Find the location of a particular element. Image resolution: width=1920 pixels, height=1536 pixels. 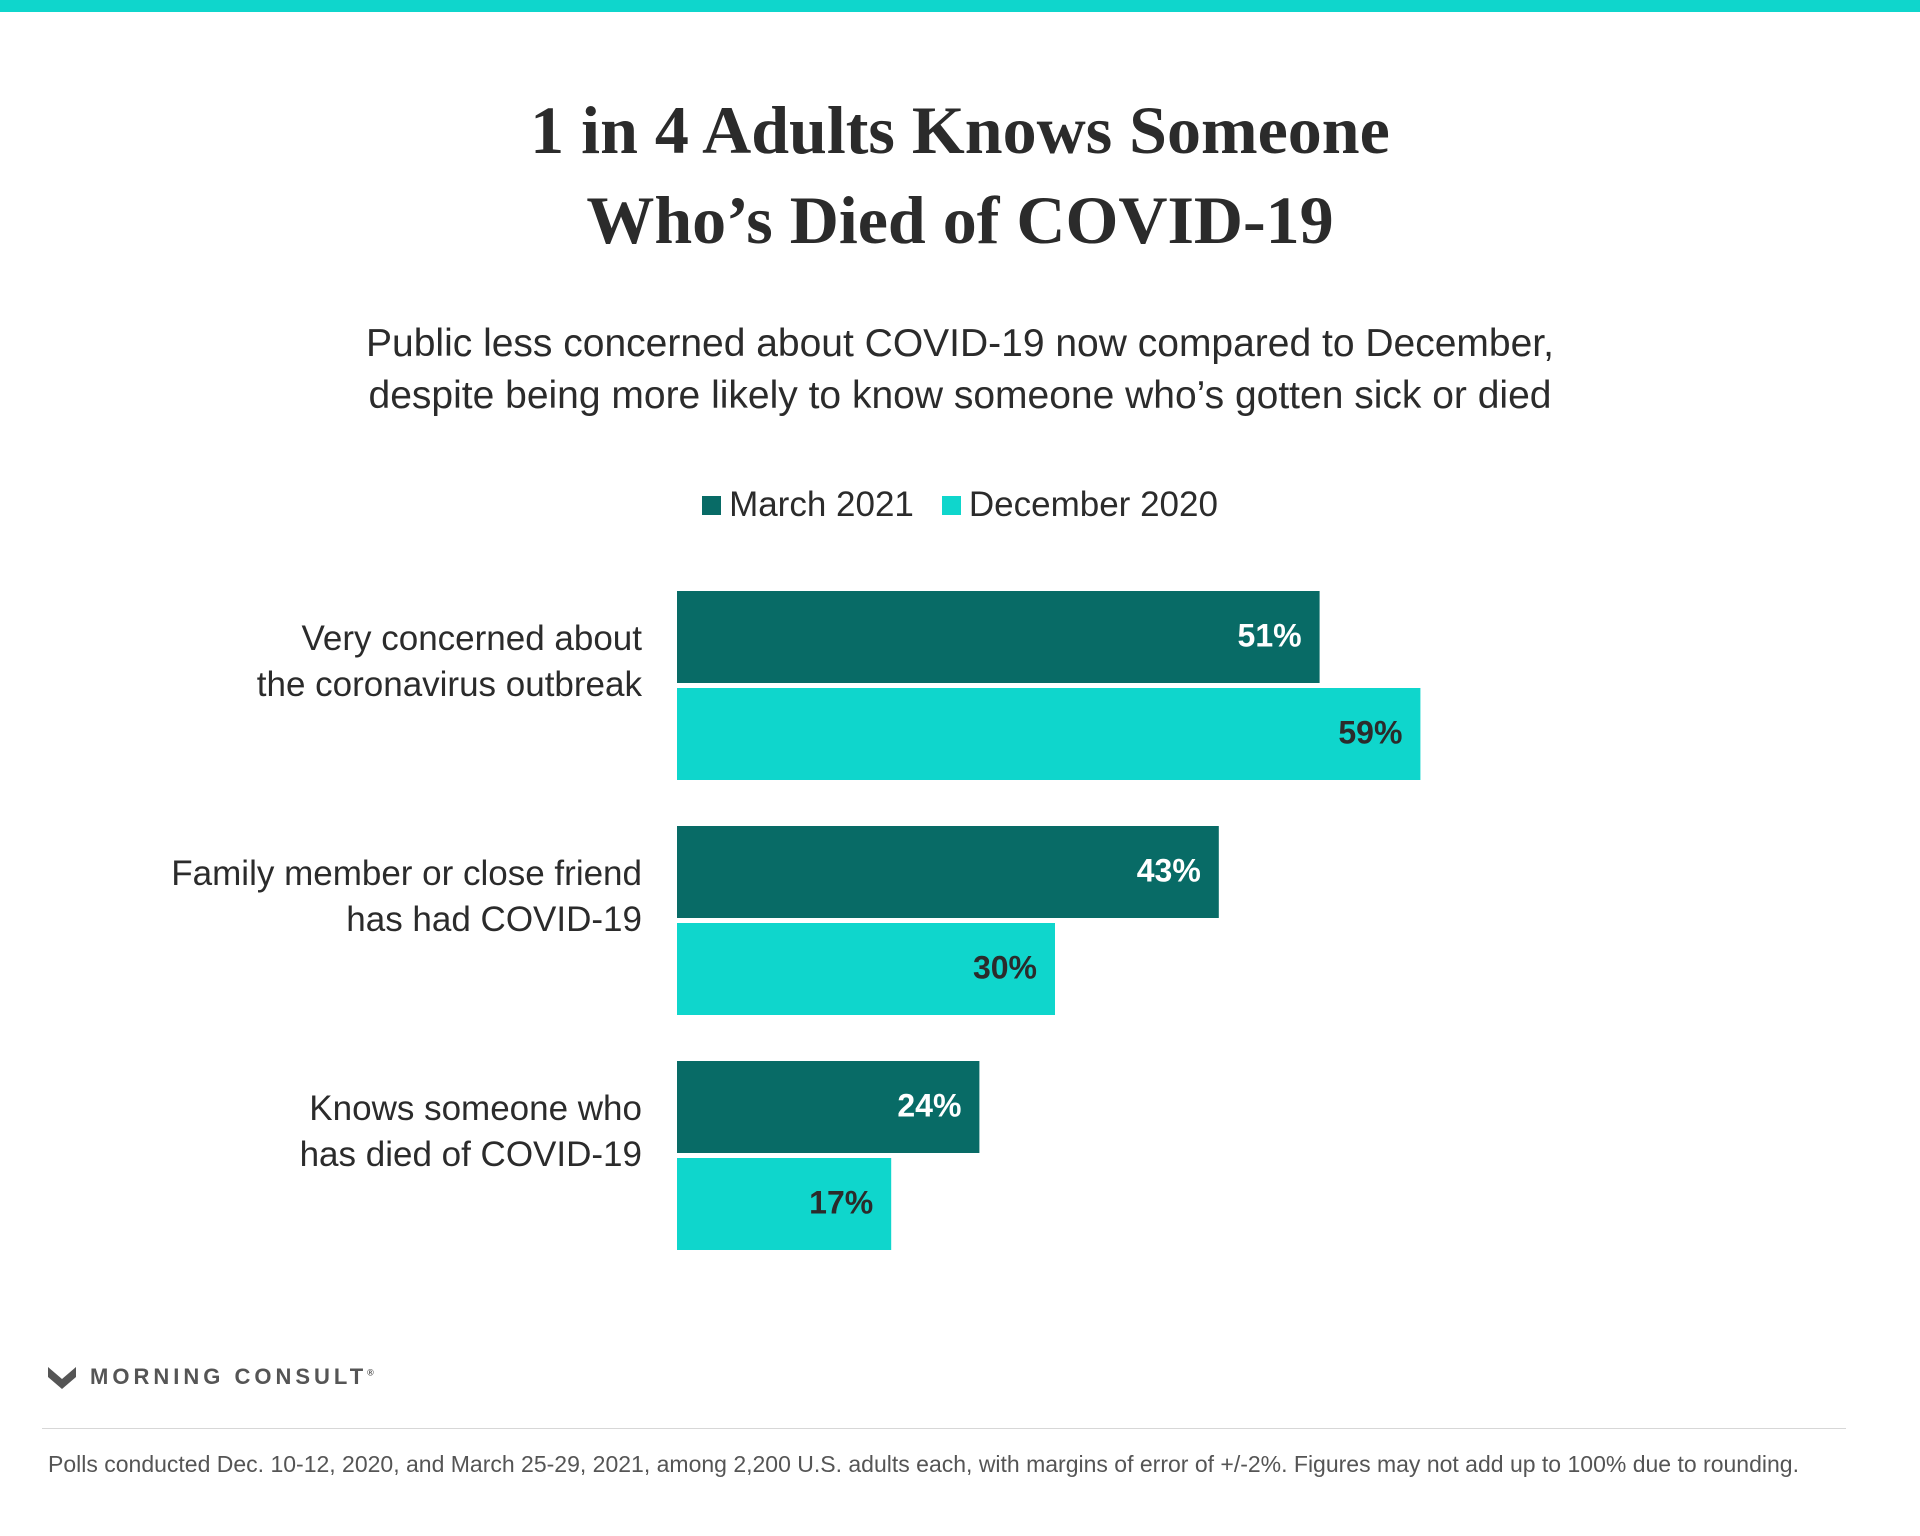

legend-item-march-2021: March 2021 is located at coordinates (808, 505).